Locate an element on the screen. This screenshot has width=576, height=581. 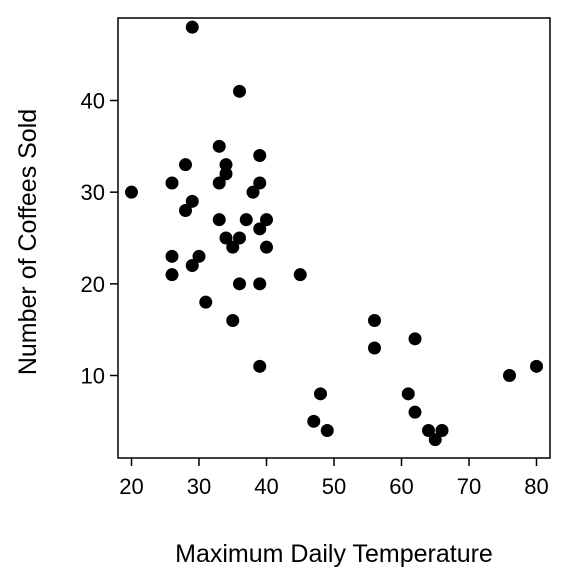
x-tick-label: 50 is located at coordinates (334, 486).